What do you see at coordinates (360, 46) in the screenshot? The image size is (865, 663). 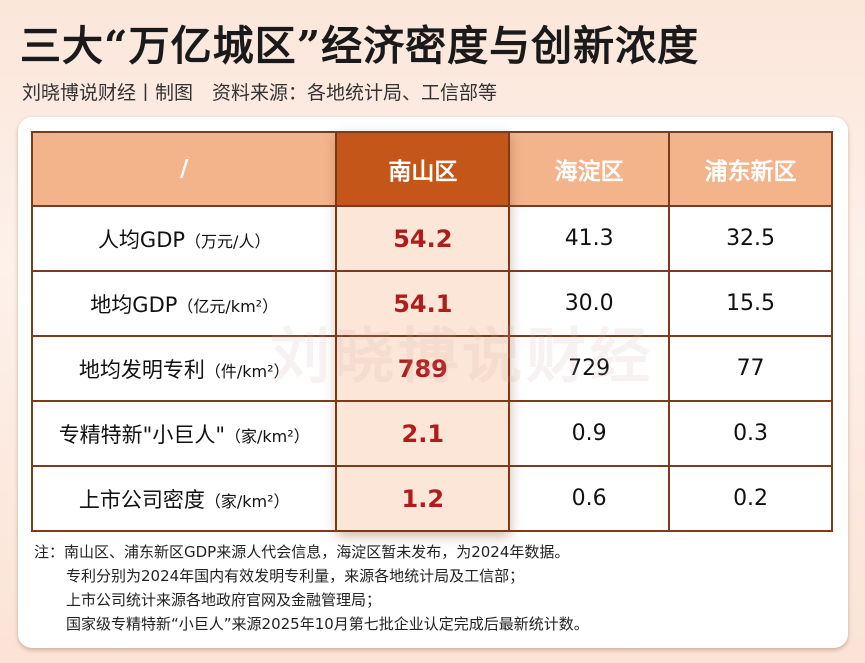 I see `page-title: 三大“万亿城区”经济密度与创新浓度` at bounding box center [360, 46].